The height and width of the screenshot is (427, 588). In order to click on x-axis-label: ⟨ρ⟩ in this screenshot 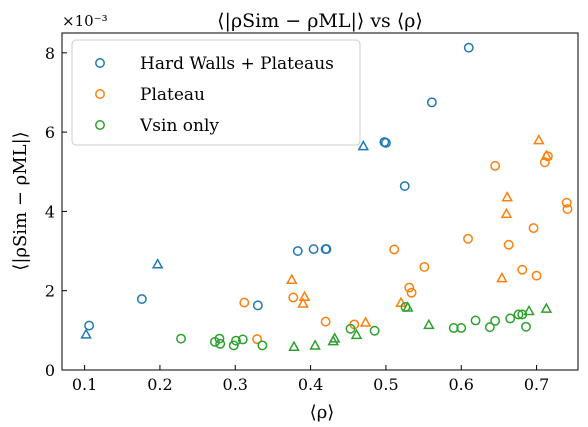, I will do `click(322, 412)`.